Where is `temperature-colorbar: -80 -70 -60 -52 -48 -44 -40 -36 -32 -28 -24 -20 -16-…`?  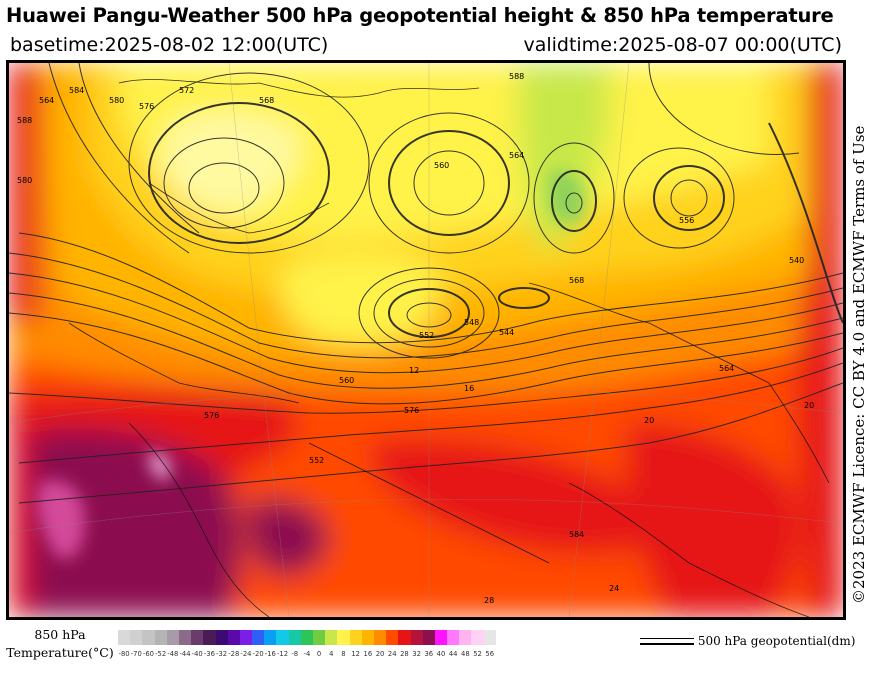 temperature-colorbar: -80 -70 -60 -52 -48 -44 -40 -36 -32 -28 -24 -20 -16-… is located at coordinates (307, 644).